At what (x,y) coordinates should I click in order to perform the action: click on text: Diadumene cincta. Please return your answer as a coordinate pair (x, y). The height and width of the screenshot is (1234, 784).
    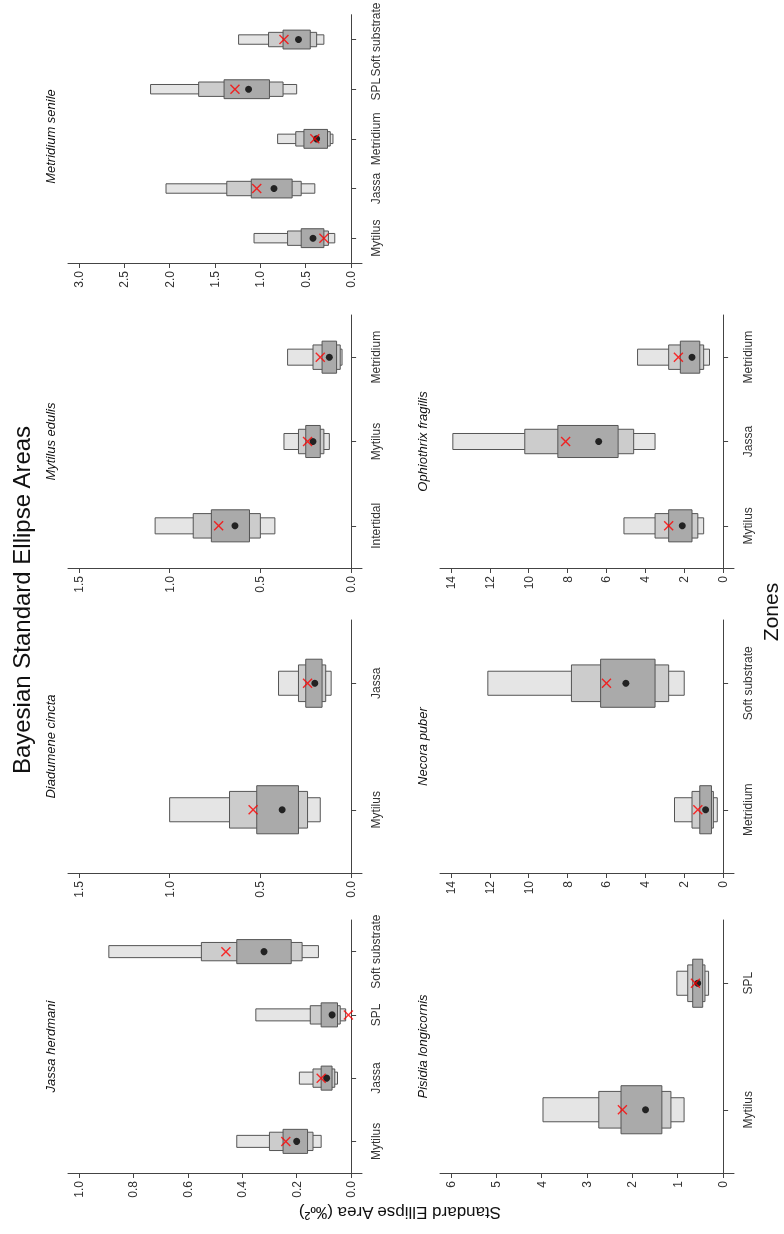
    Looking at the image, I should click on (50, 746).